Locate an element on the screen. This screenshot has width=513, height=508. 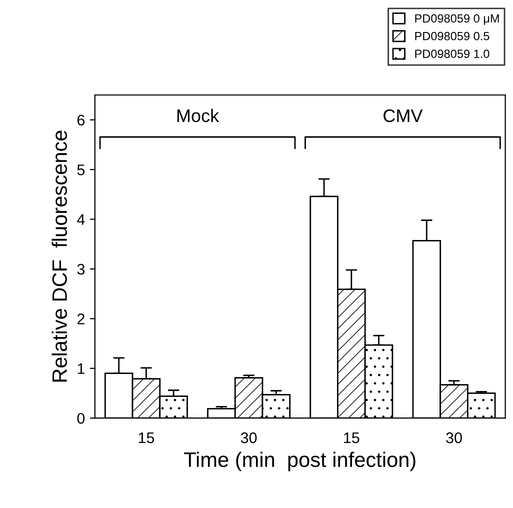
y-axis-title: Relative DCF fluorescence is located at coordinates (60, 256).